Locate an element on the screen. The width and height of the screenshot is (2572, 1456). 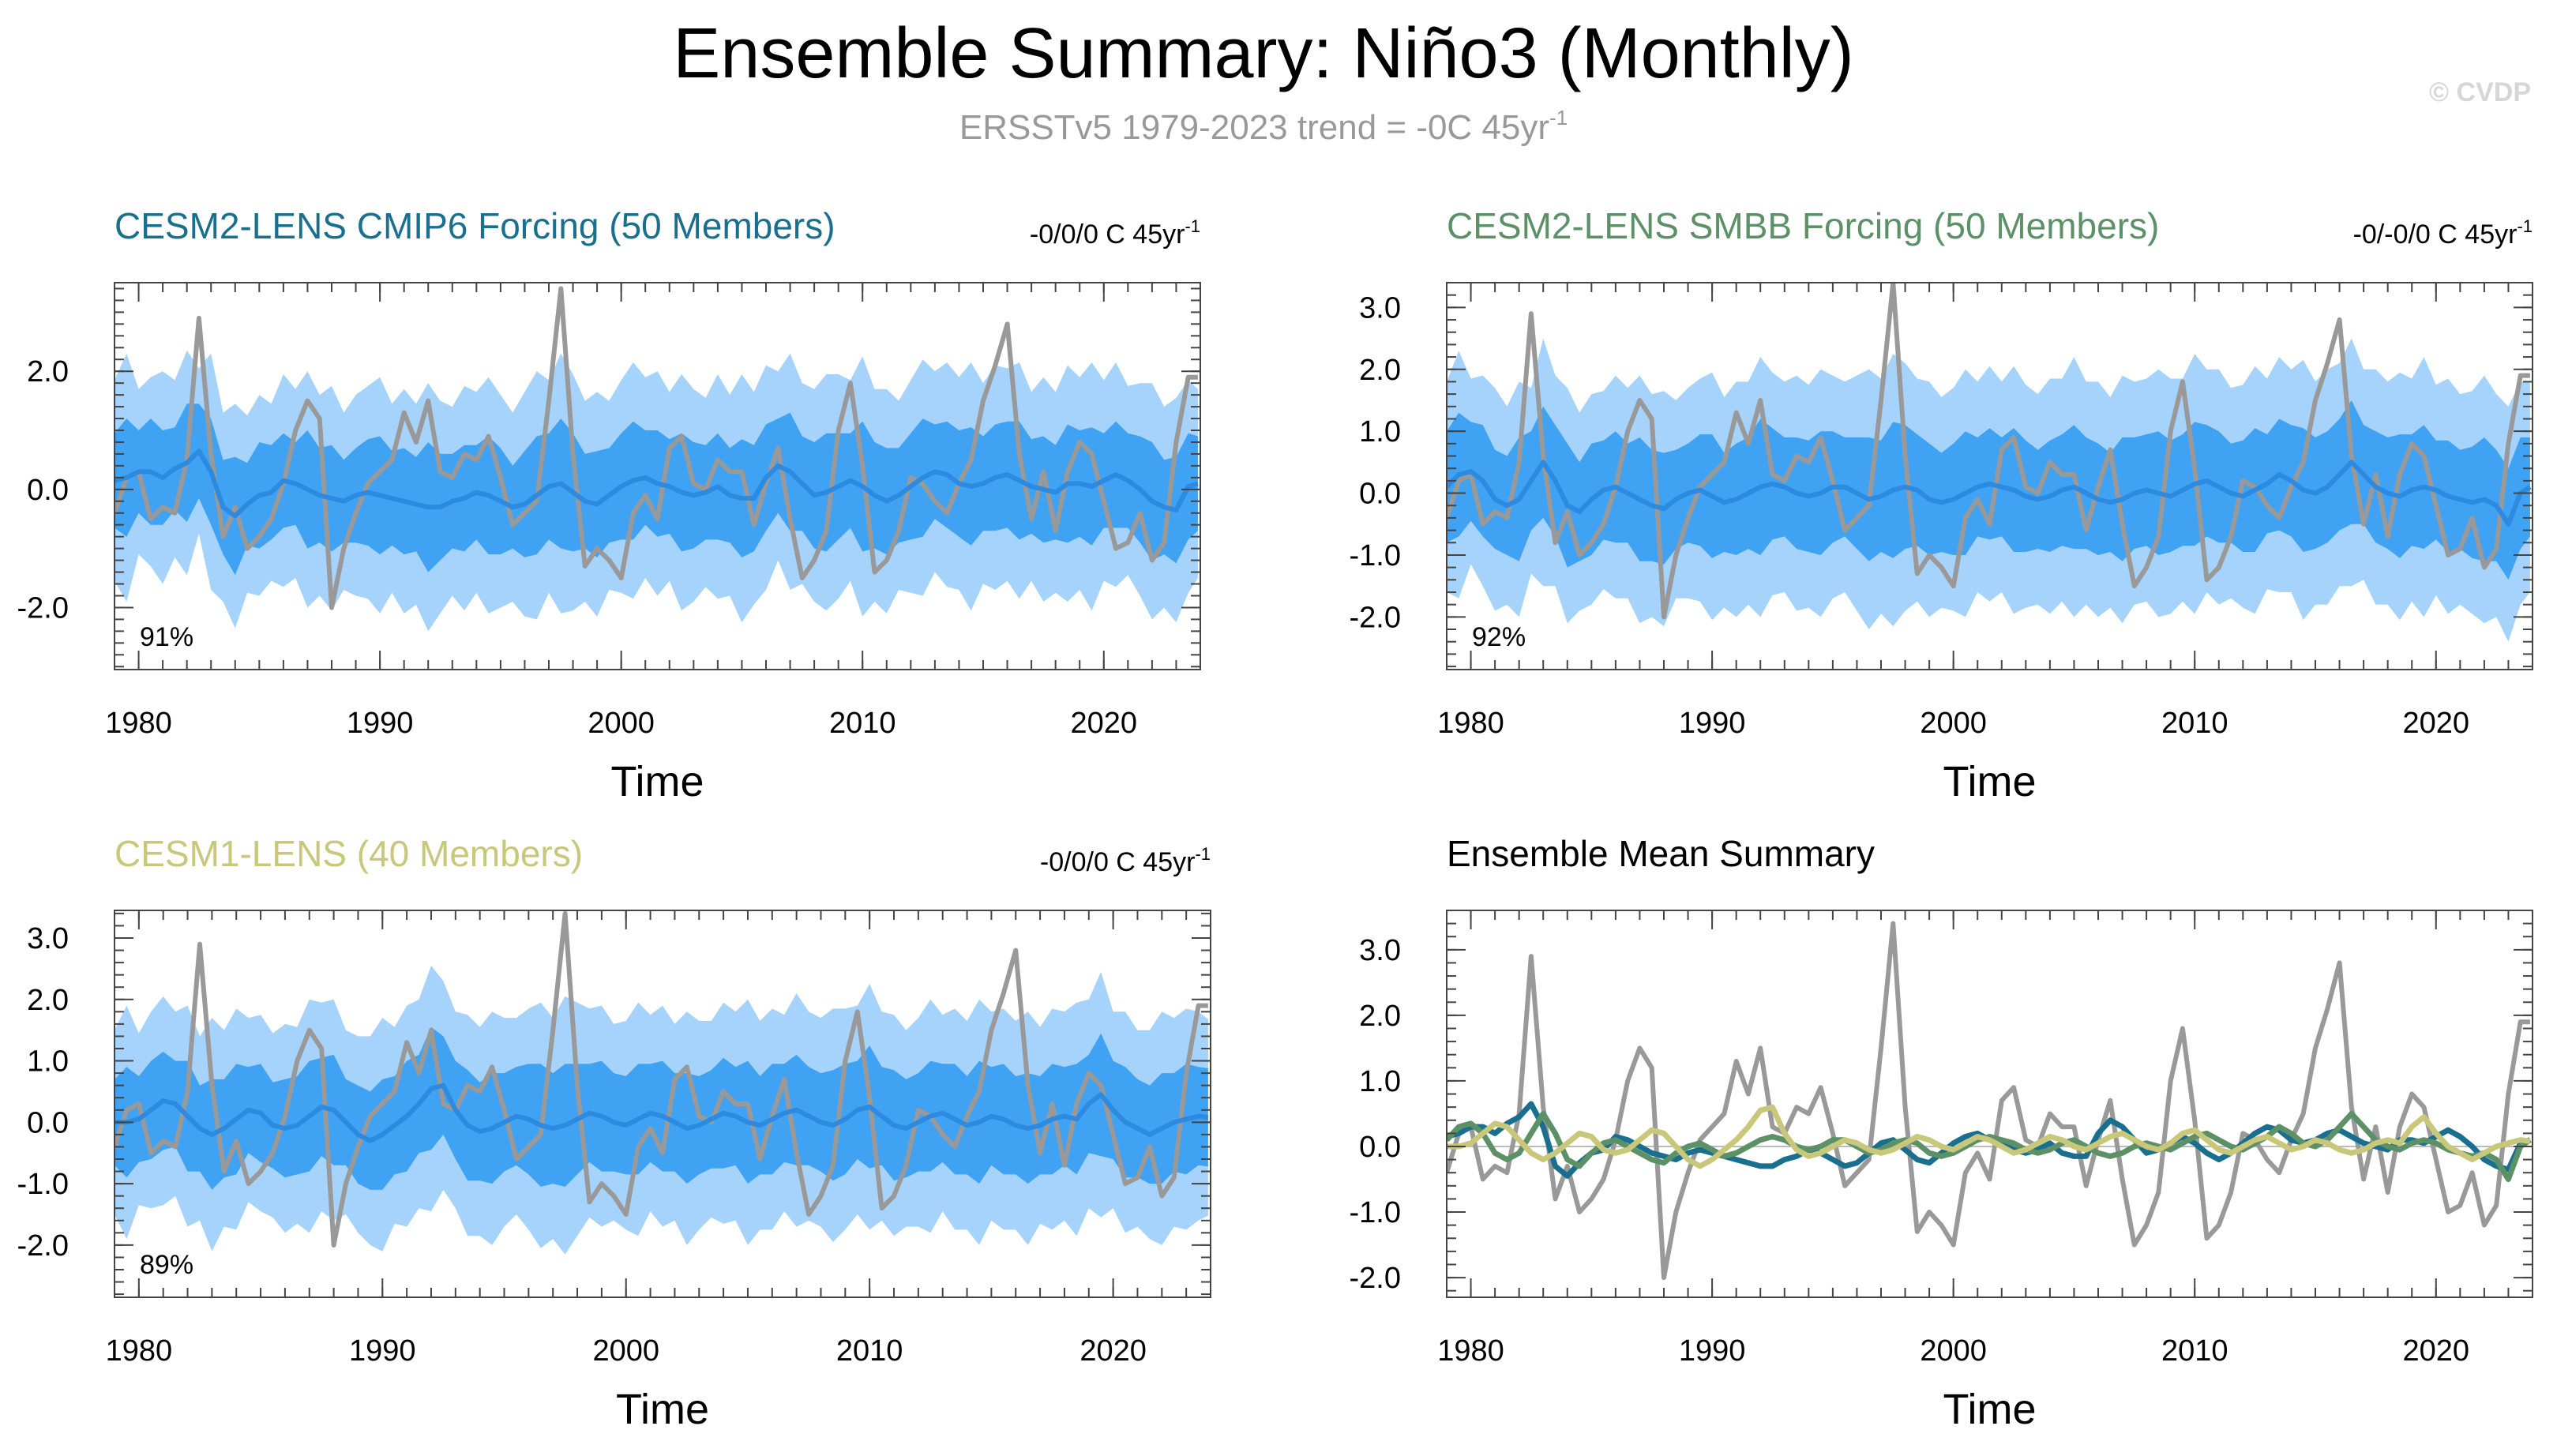
cvdp-watermark: © CVDP is located at coordinates (2480, 92).